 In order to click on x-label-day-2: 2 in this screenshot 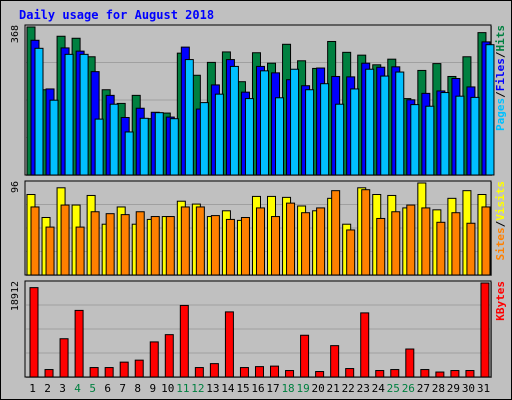, I will do `click(47, 388)`.